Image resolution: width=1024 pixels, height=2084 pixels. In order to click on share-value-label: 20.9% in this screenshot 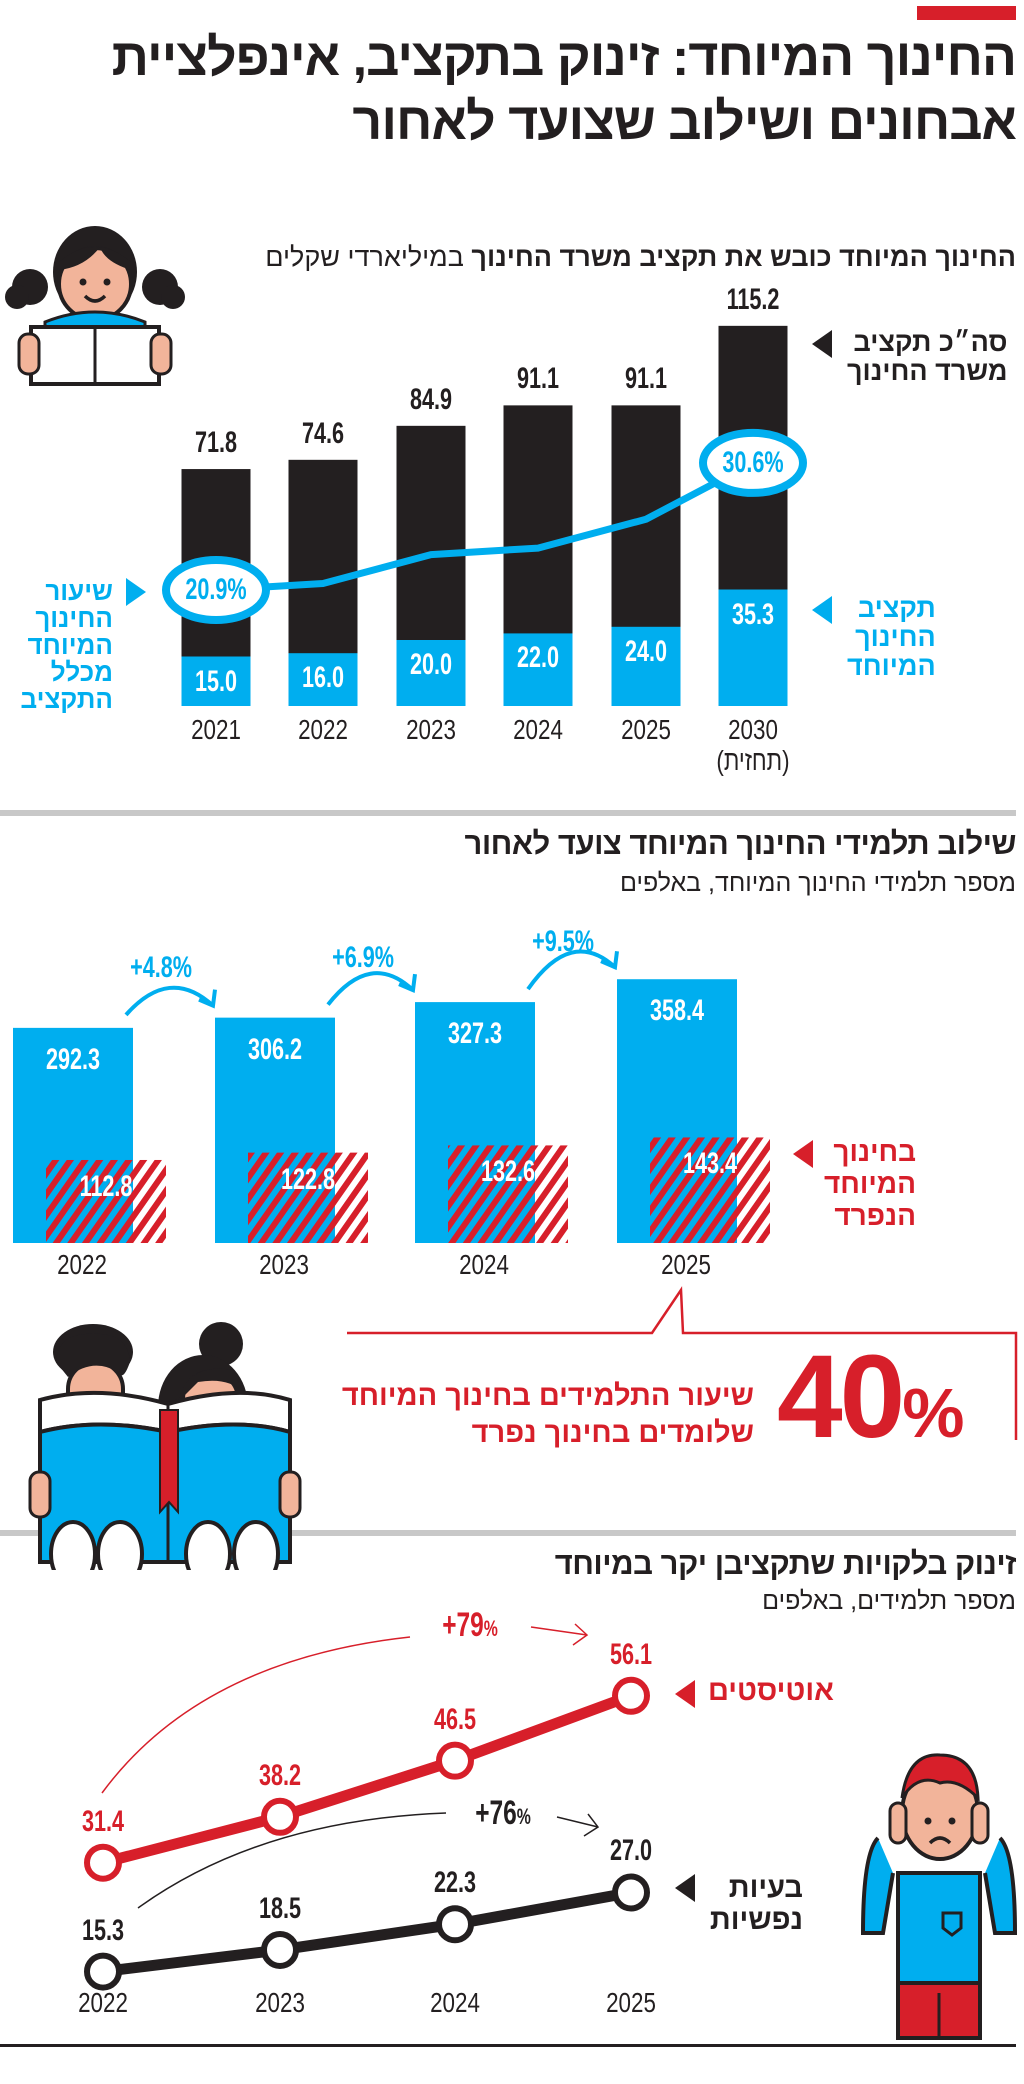, I will do `click(216, 589)`.